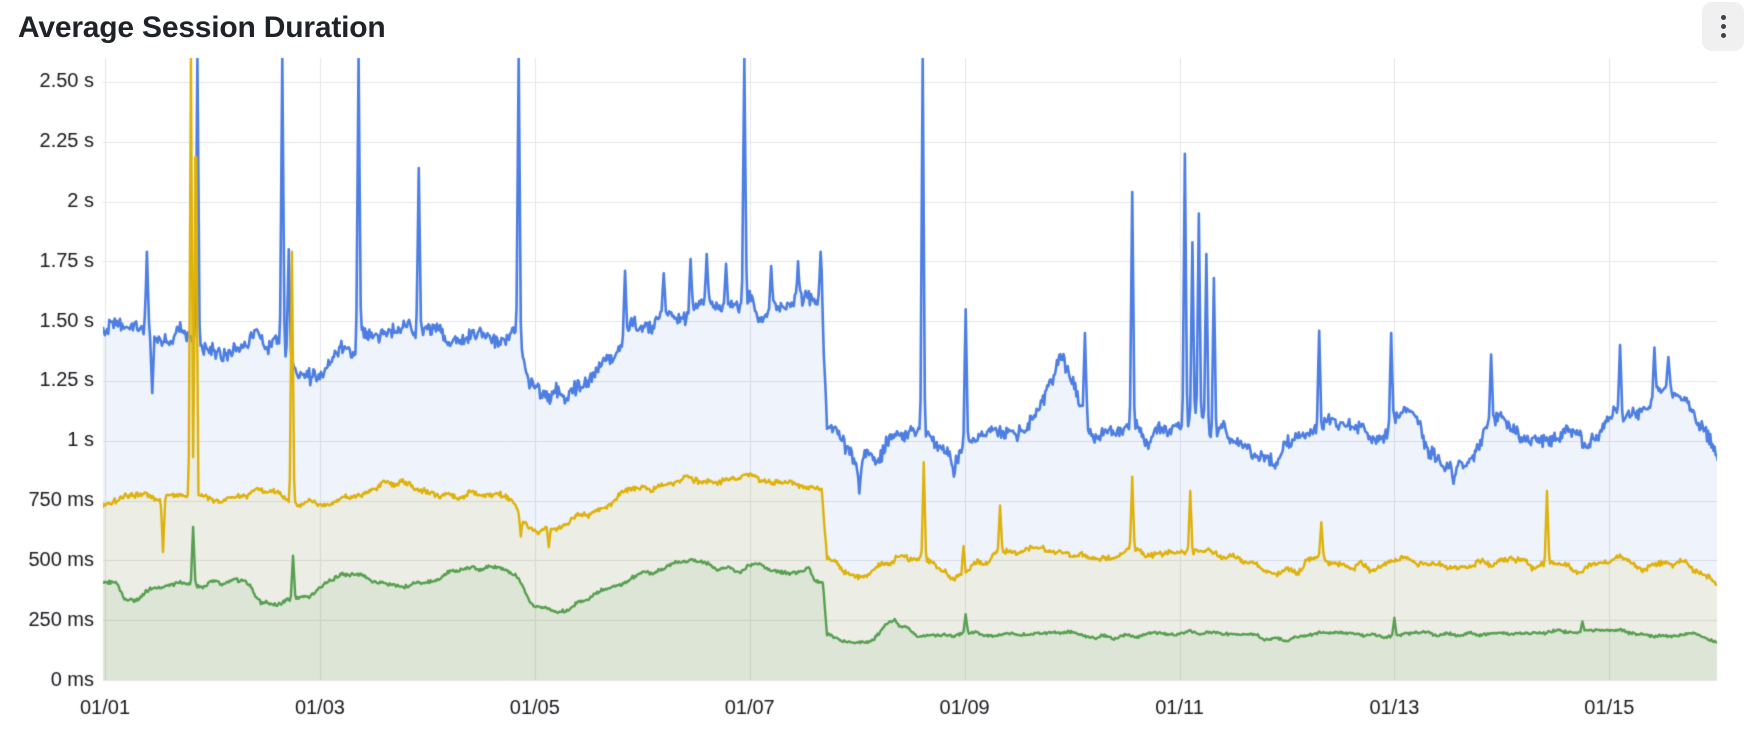 The width and height of the screenshot is (1746, 734). I want to click on panel-title: Average Session Duration, so click(202, 27).